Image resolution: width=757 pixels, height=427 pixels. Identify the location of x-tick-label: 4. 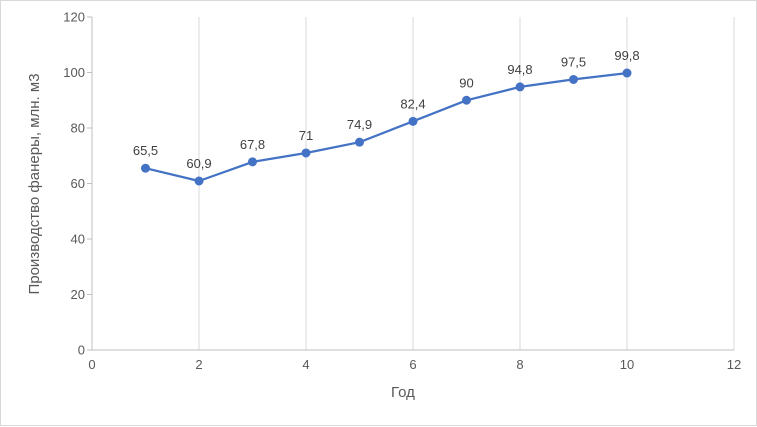
(305, 364).